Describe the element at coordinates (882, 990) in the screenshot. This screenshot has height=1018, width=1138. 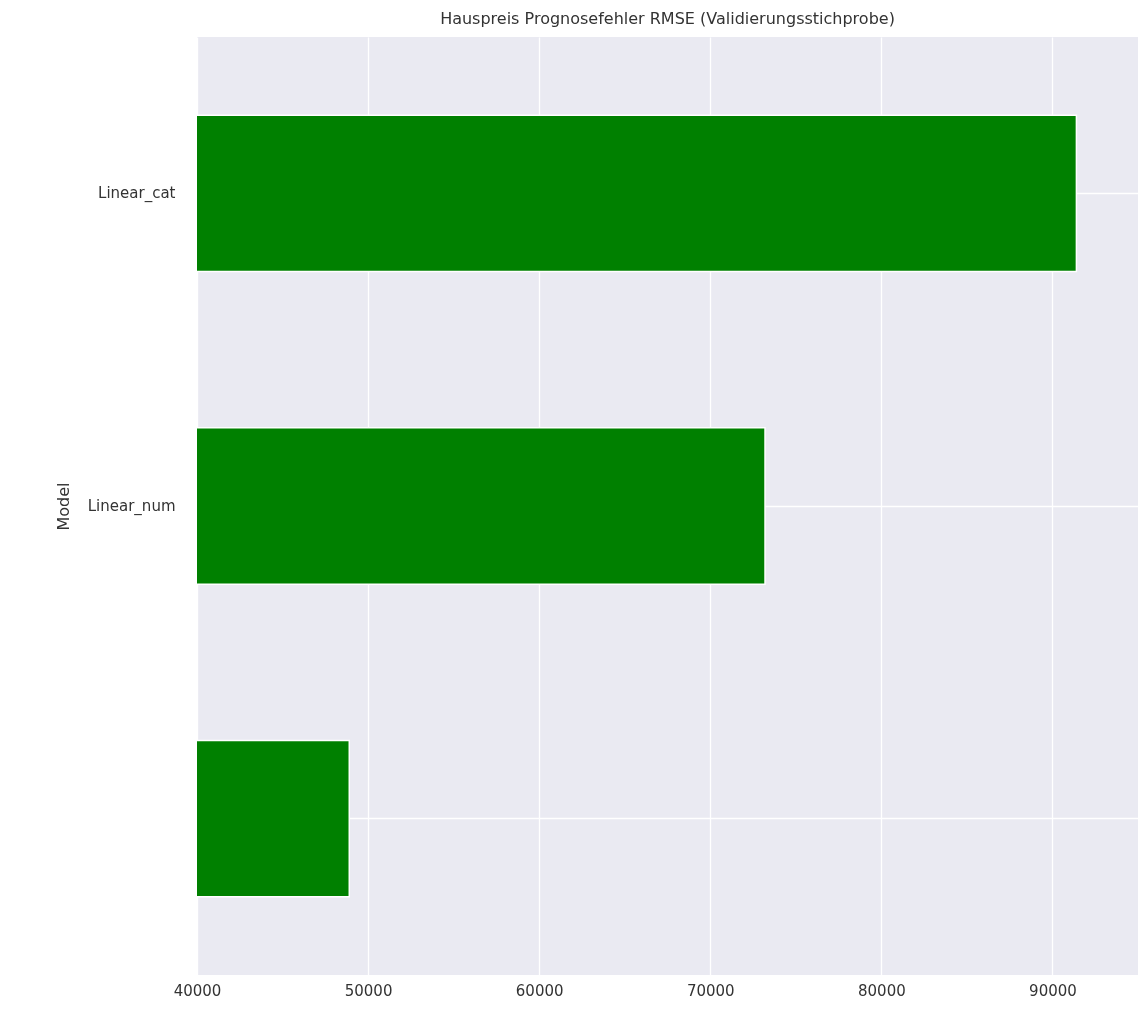
I see `x-tick-label: 80000` at that location.